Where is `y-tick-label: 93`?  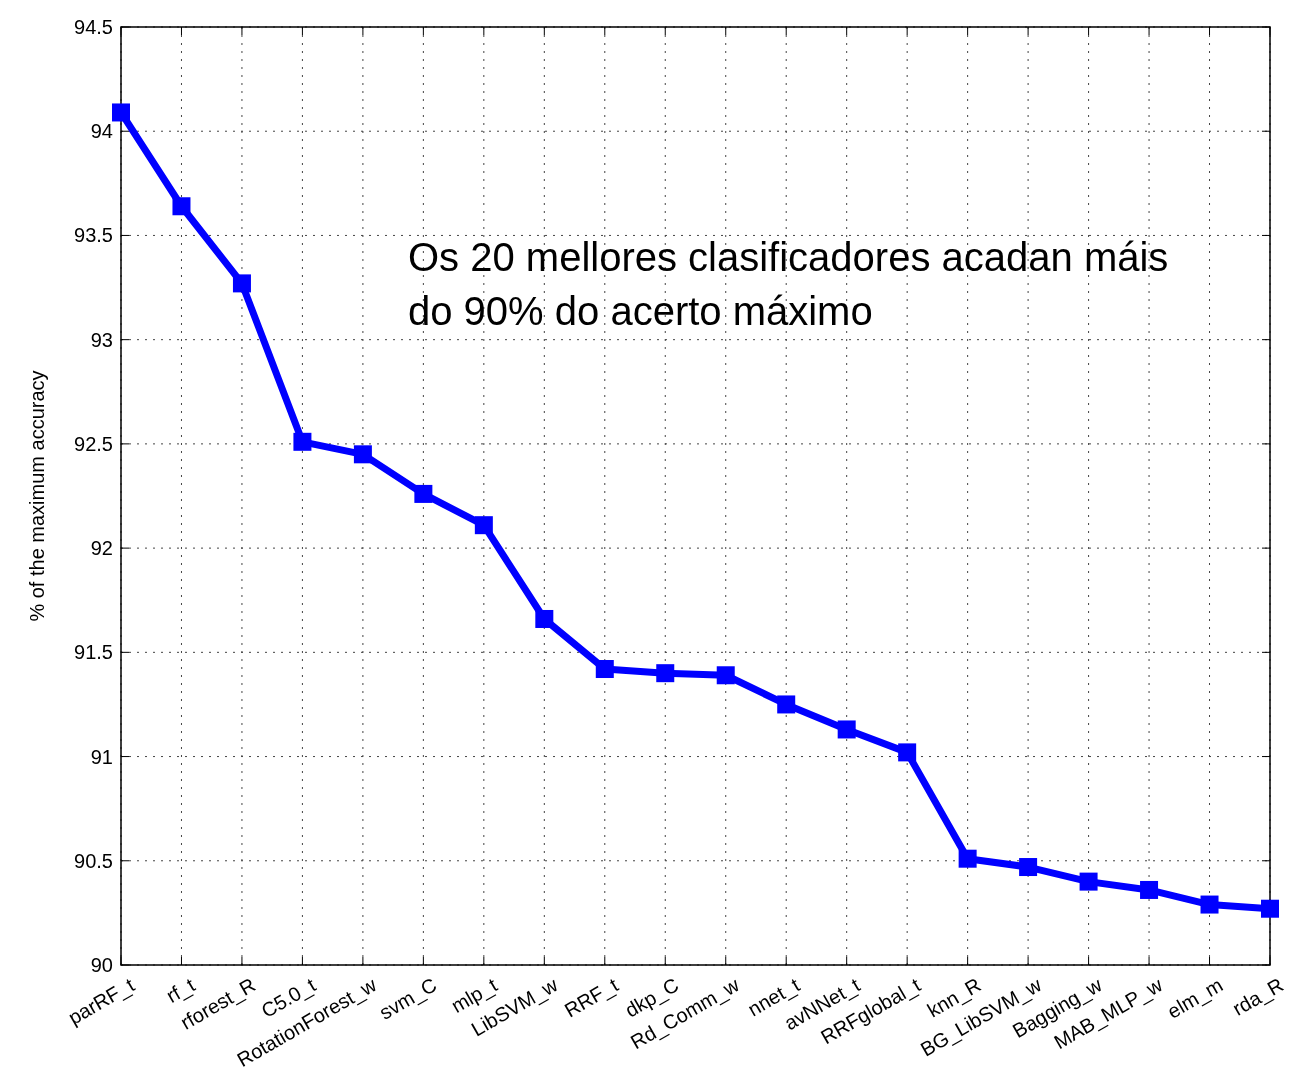
y-tick-label: 93 is located at coordinates (101, 339).